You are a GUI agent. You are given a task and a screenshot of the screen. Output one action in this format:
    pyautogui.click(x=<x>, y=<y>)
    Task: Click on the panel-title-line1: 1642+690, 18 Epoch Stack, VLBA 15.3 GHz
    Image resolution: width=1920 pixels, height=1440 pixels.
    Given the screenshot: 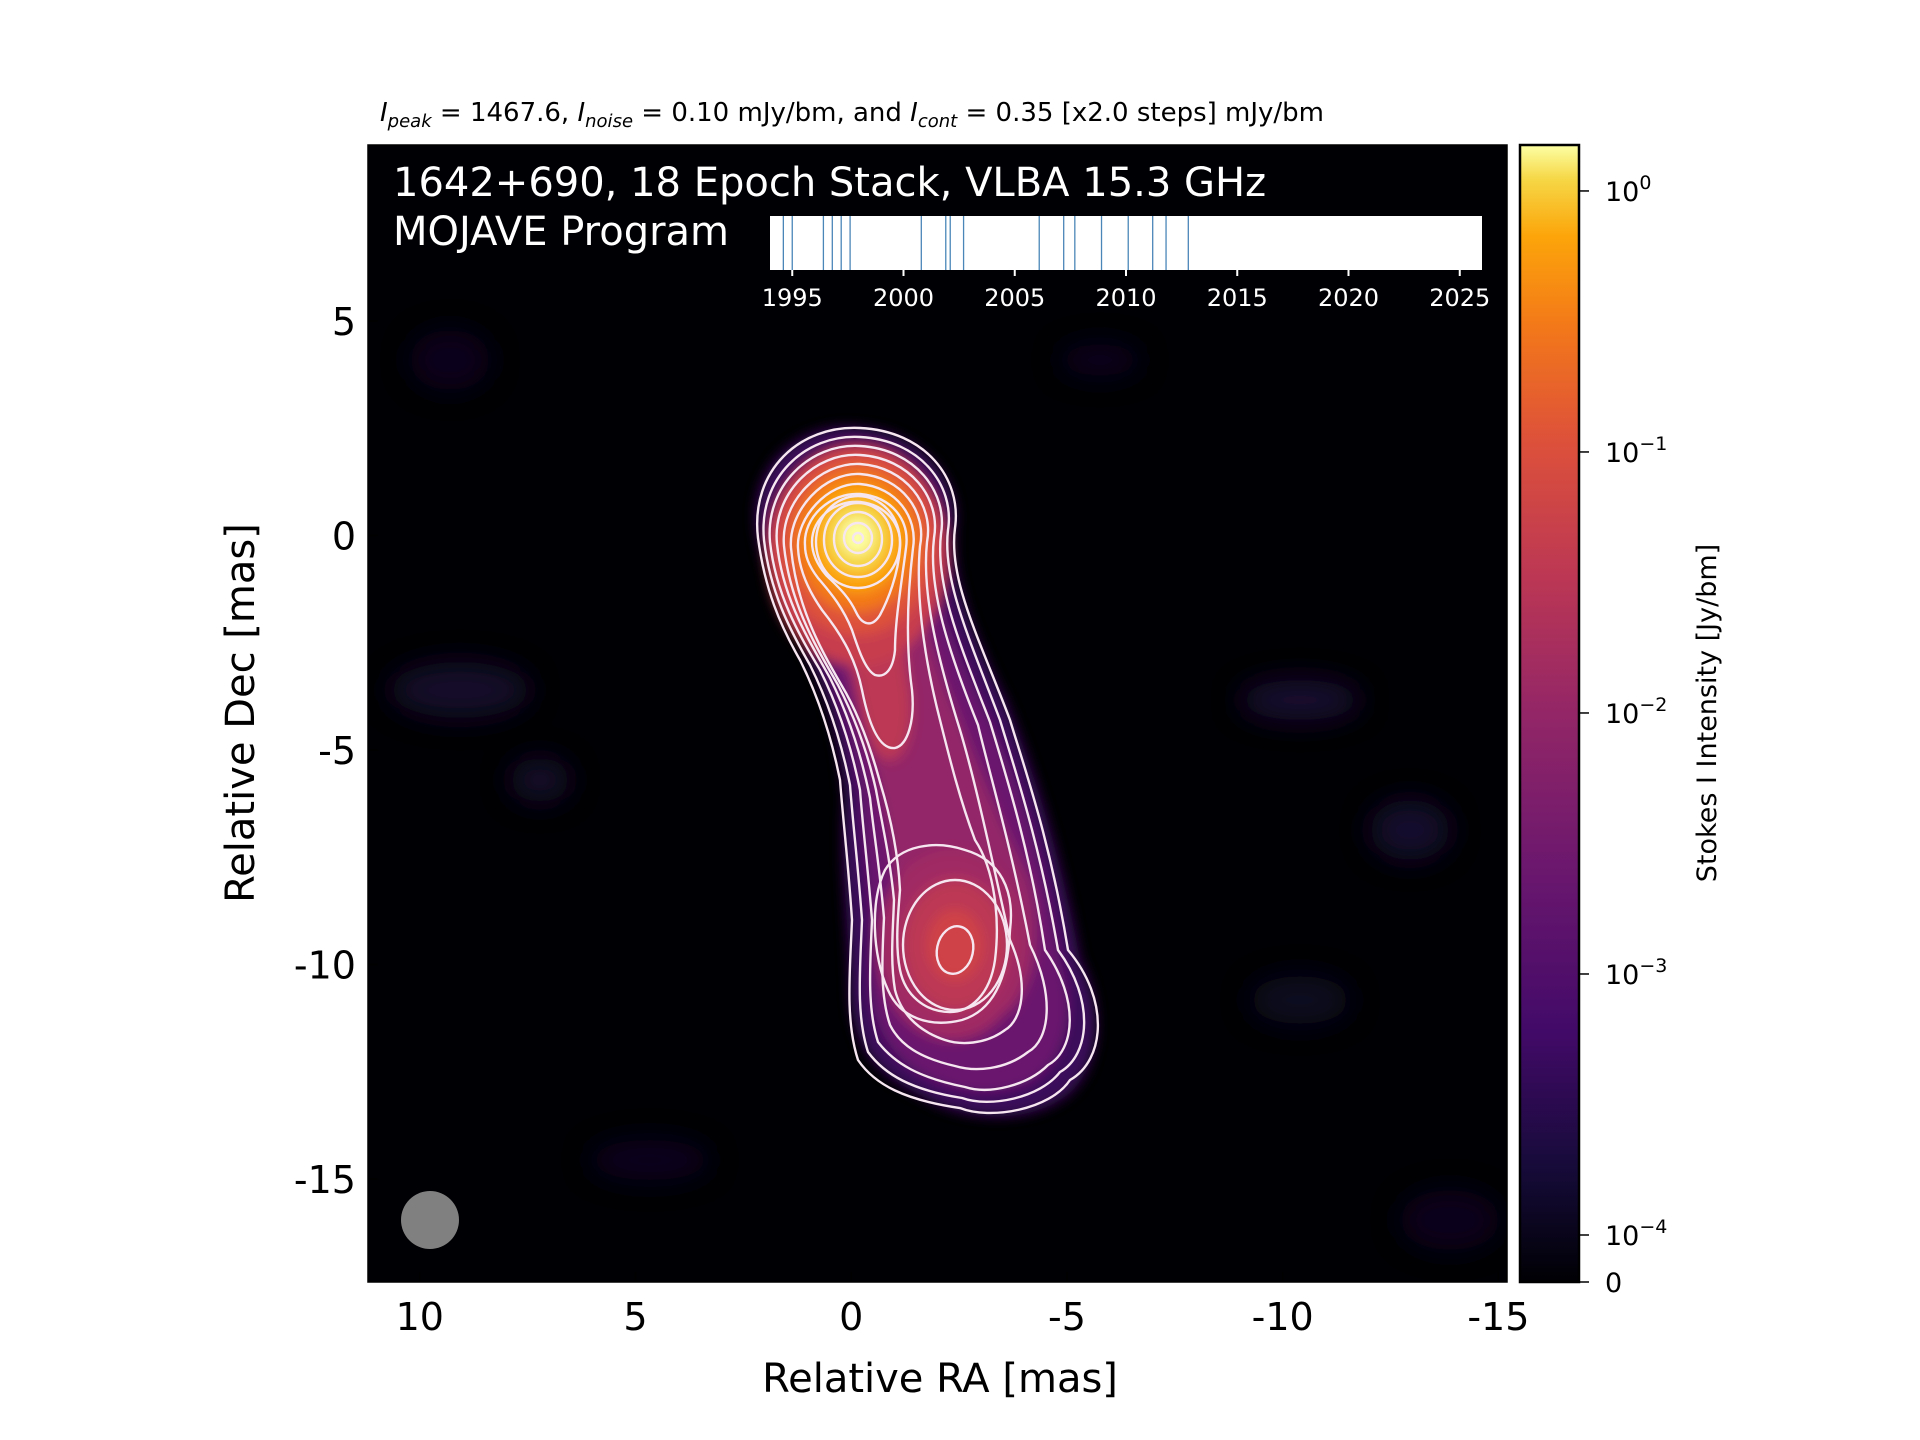 What is the action you would take?
    pyautogui.click(x=829, y=183)
    